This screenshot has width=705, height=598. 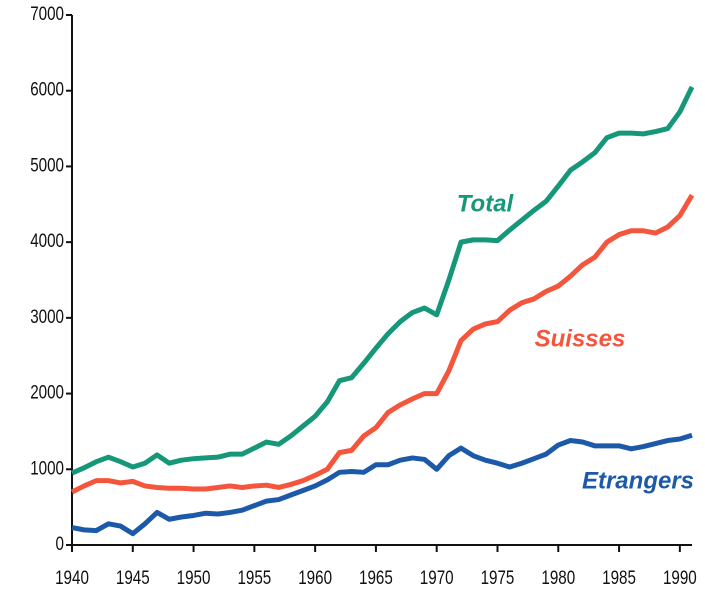 What do you see at coordinates (680, 577) in the screenshot?
I see `x-tick-label: 1990` at bounding box center [680, 577].